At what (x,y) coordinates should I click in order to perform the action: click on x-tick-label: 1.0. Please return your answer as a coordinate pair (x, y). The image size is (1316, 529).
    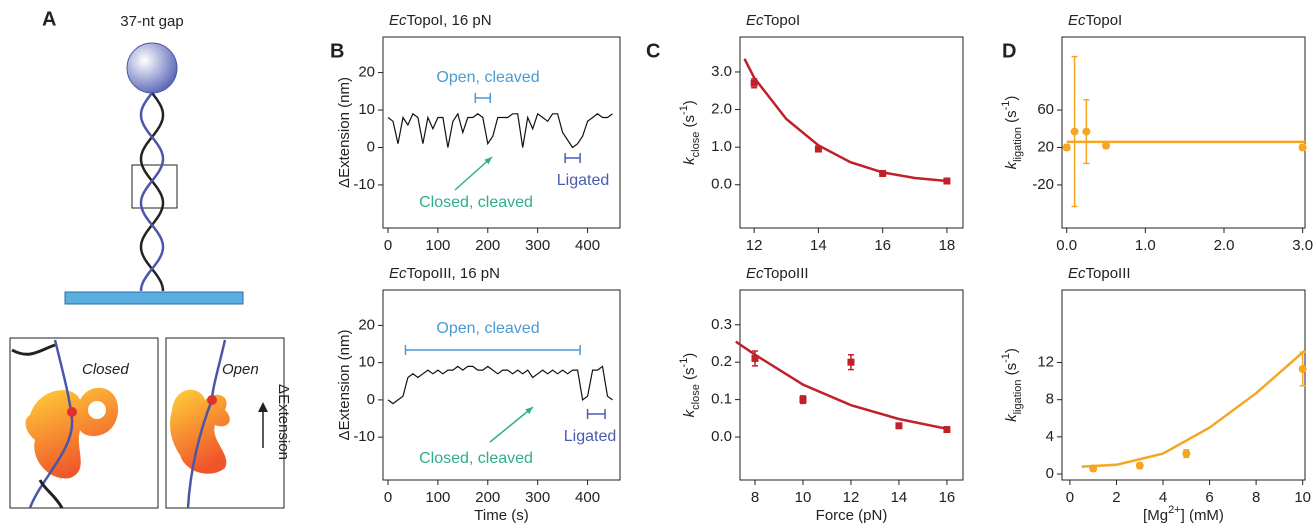
    Looking at the image, I should click on (1145, 245).